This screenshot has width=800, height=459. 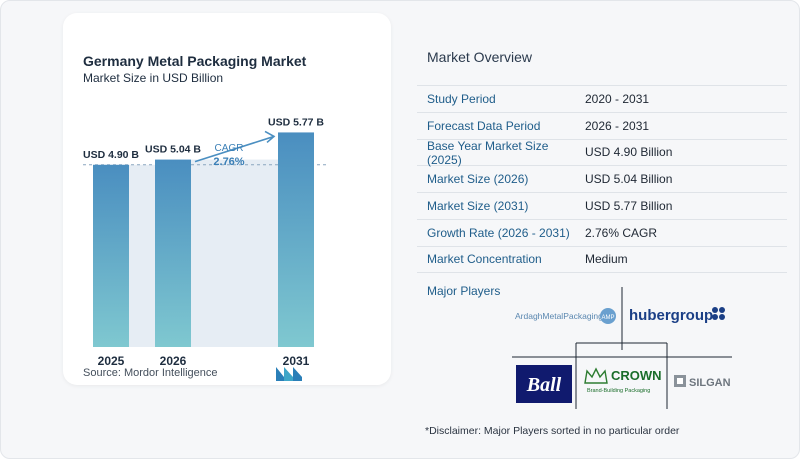 What do you see at coordinates (229, 148) in the screenshot?
I see `cagr-label: CAGR` at bounding box center [229, 148].